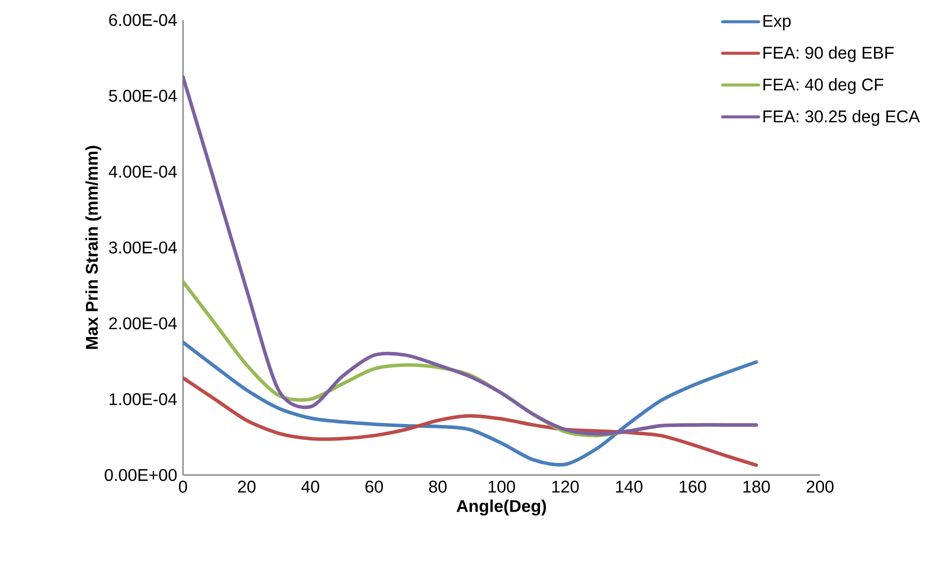 The image size is (931, 571). What do you see at coordinates (823, 86) in the screenshot?
I see `legend-label: FEA: 40 deg CF` at bounding box center [823, 86].